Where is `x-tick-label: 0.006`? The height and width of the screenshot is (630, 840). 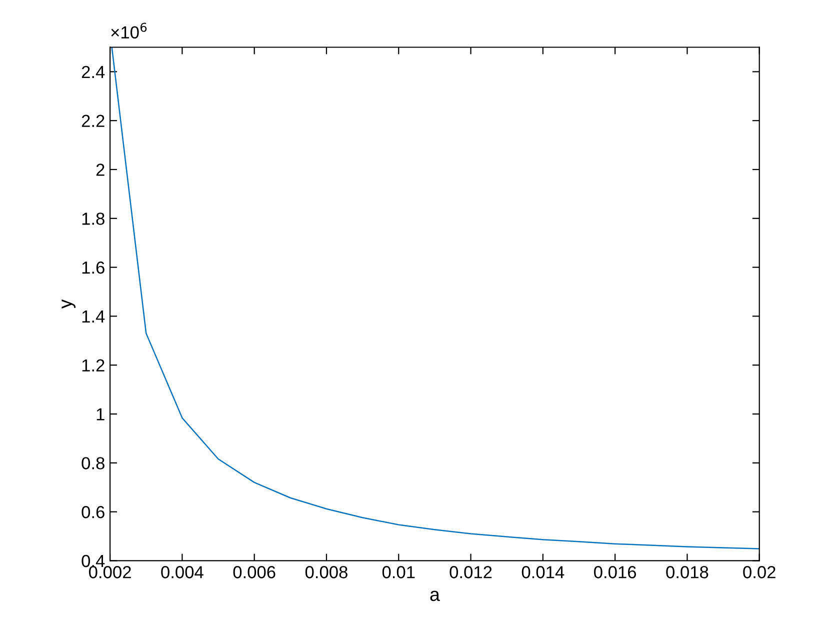
x-tick-label: 0.006 is located at coordinates (254, 572).